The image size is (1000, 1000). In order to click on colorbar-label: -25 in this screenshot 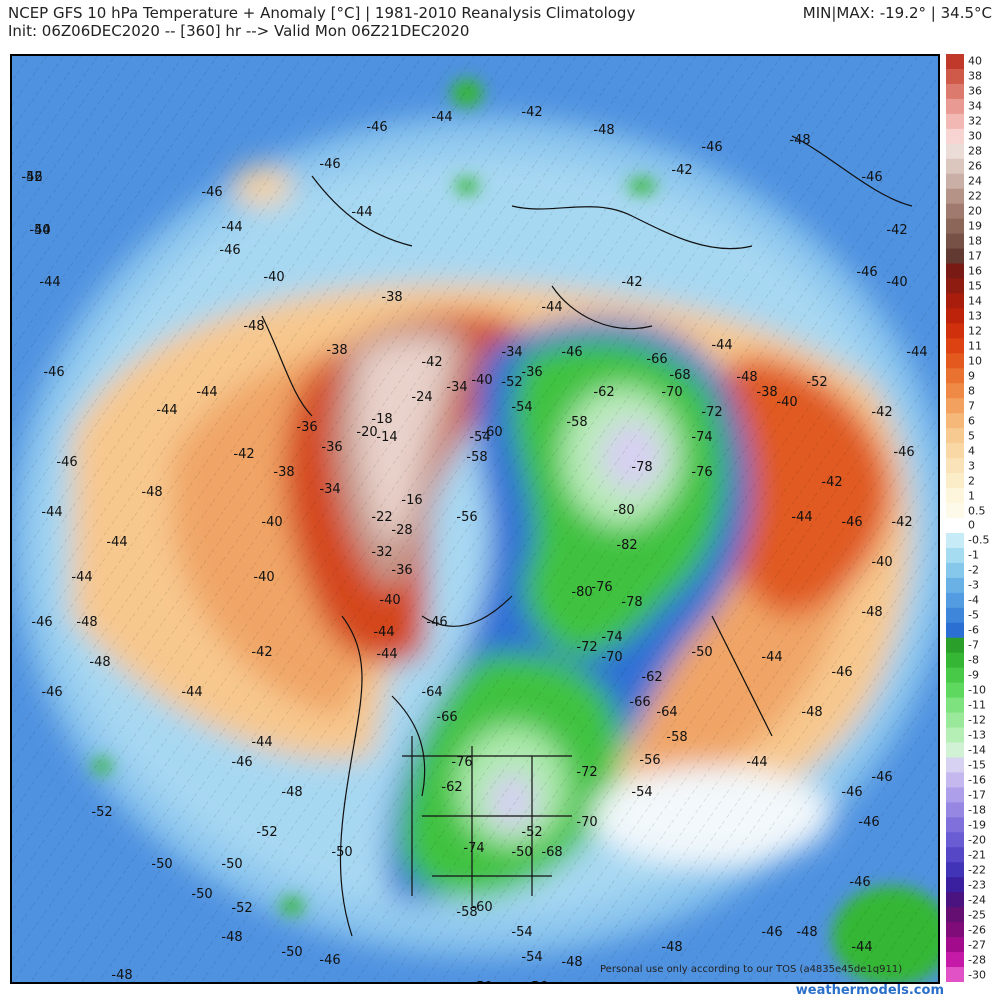, I will do `click(977, 915)`.